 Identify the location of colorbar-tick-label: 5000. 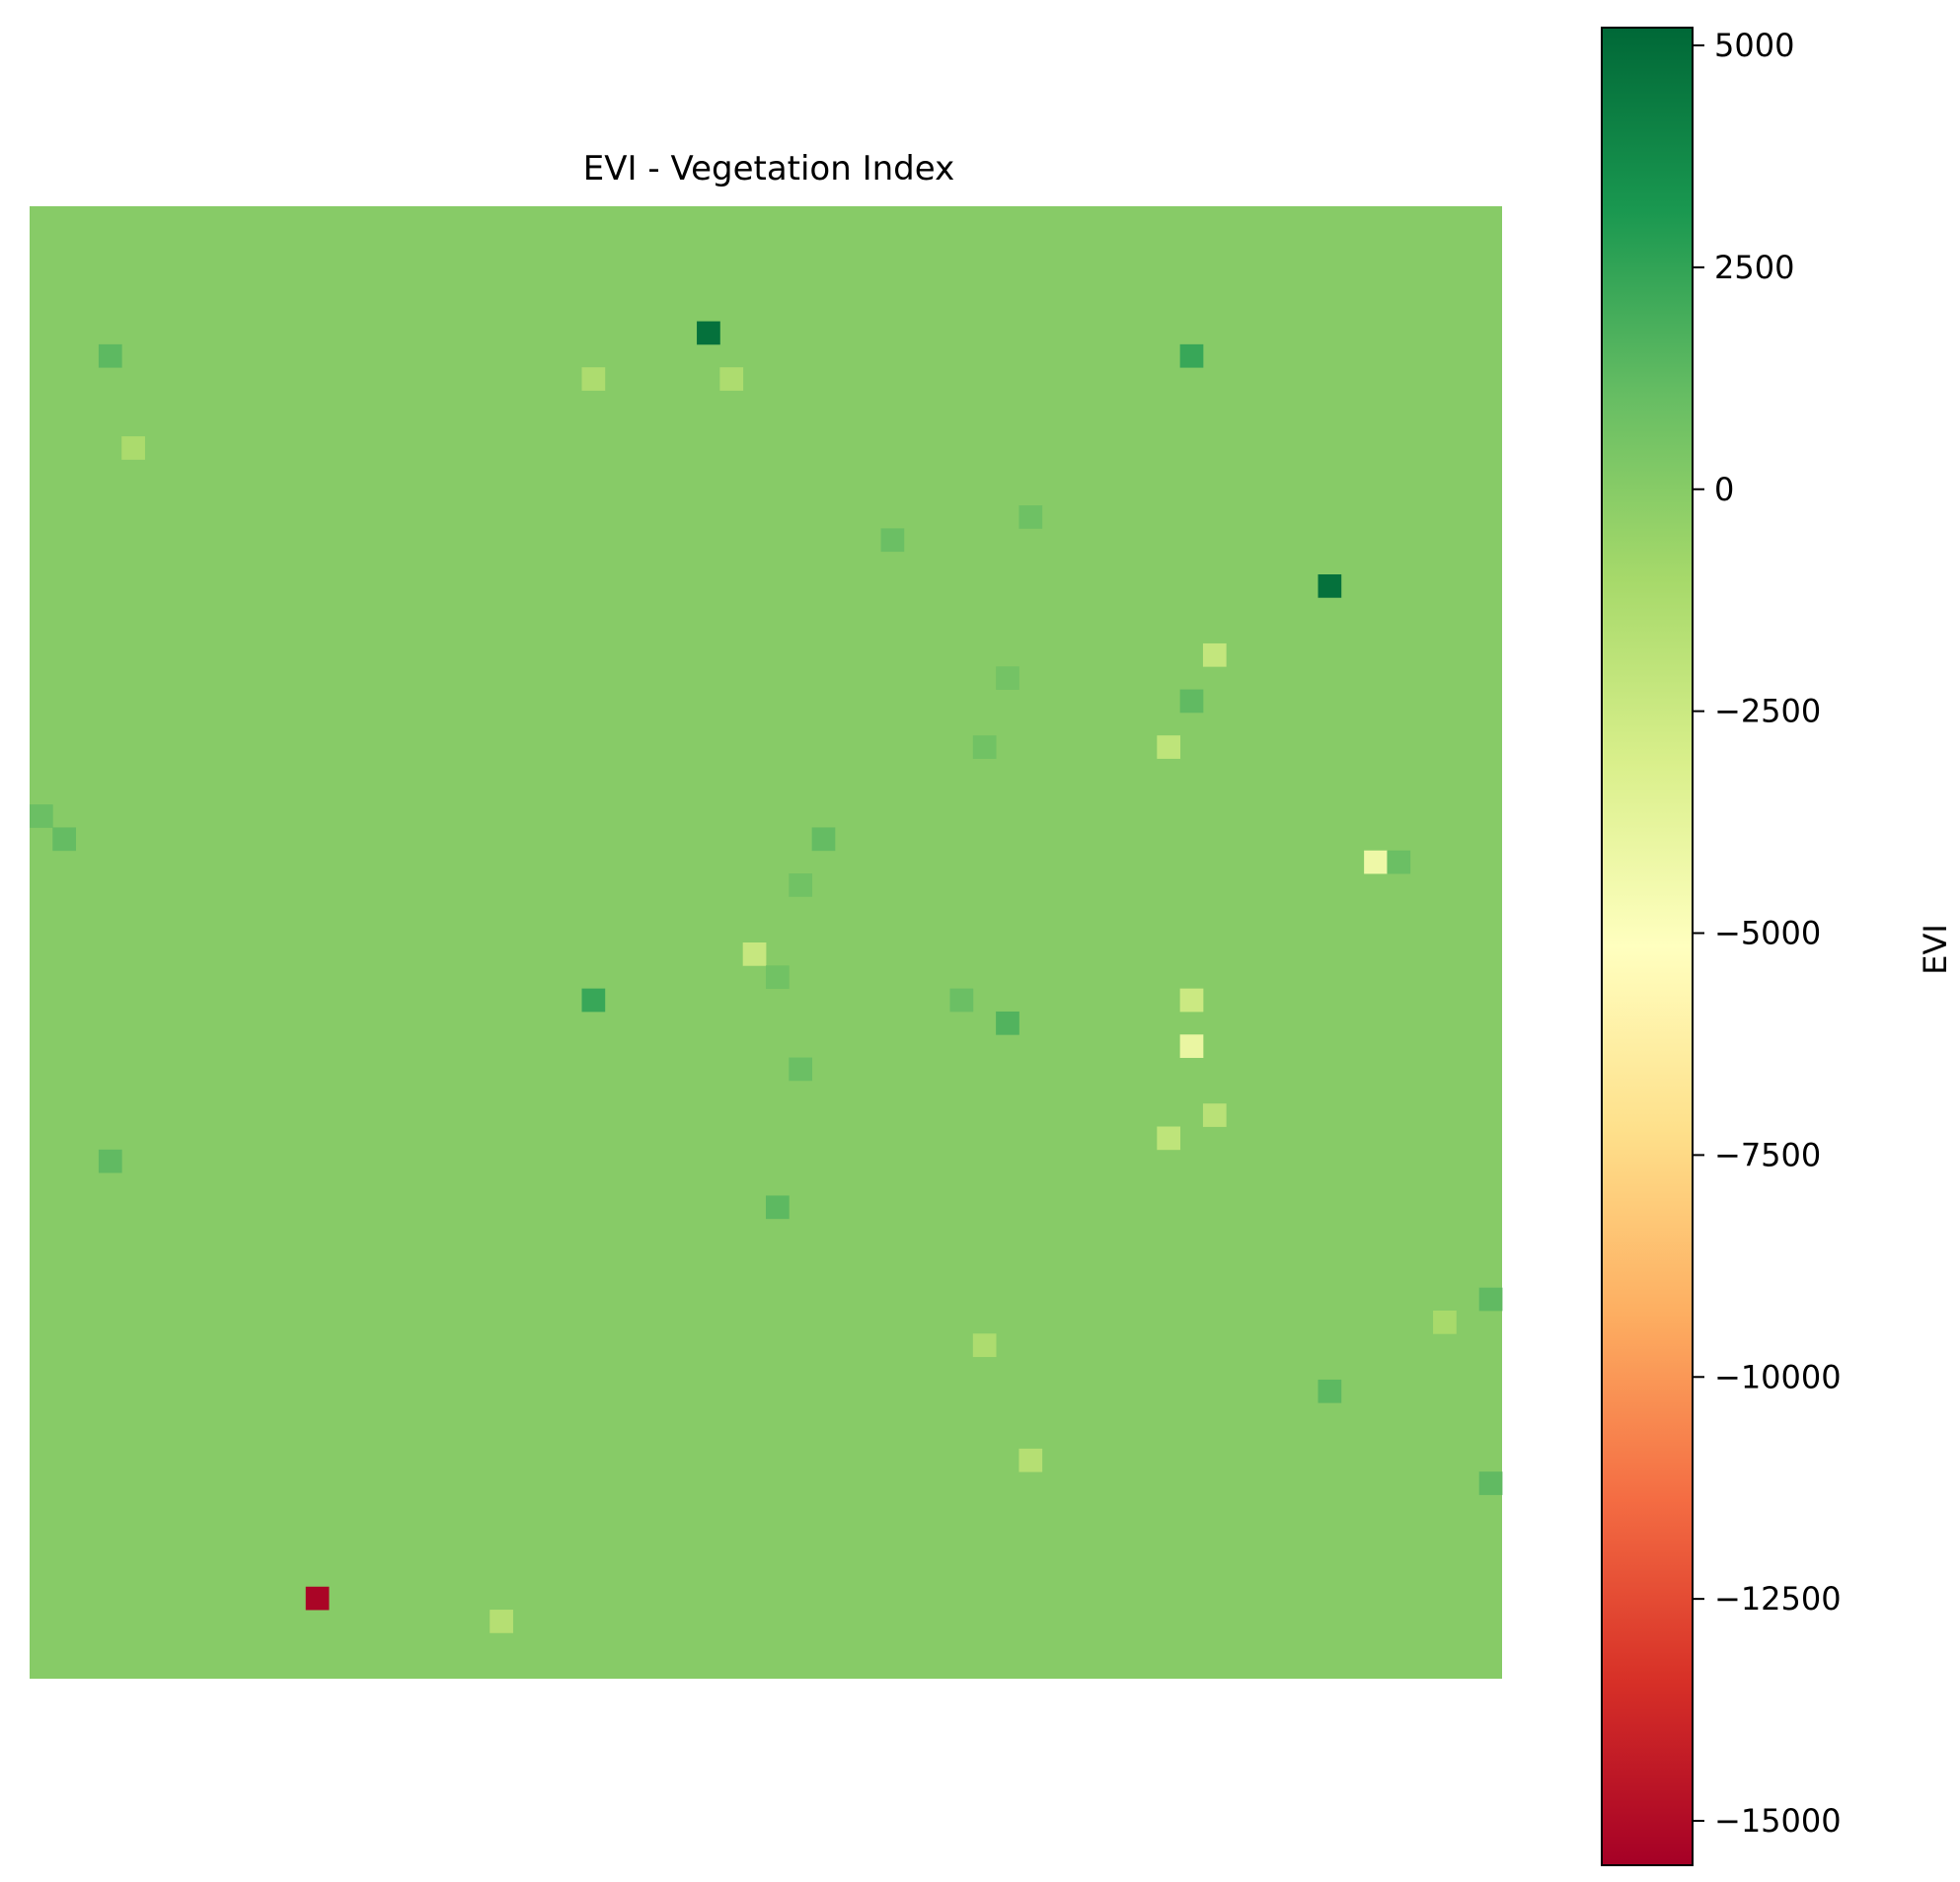
(1754, 45).